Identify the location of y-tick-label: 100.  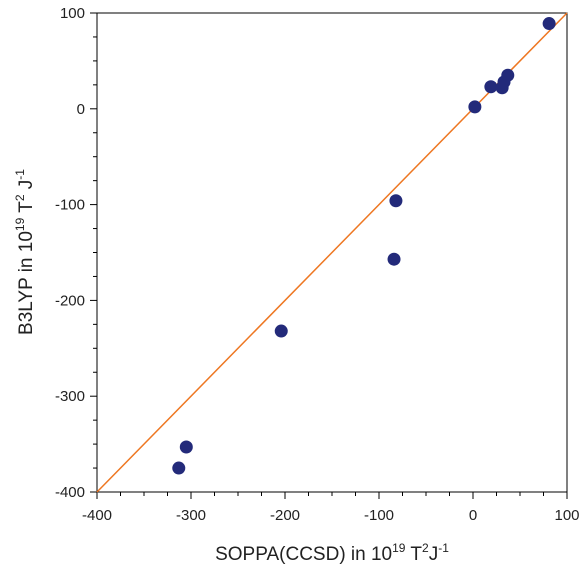
(72, 13).